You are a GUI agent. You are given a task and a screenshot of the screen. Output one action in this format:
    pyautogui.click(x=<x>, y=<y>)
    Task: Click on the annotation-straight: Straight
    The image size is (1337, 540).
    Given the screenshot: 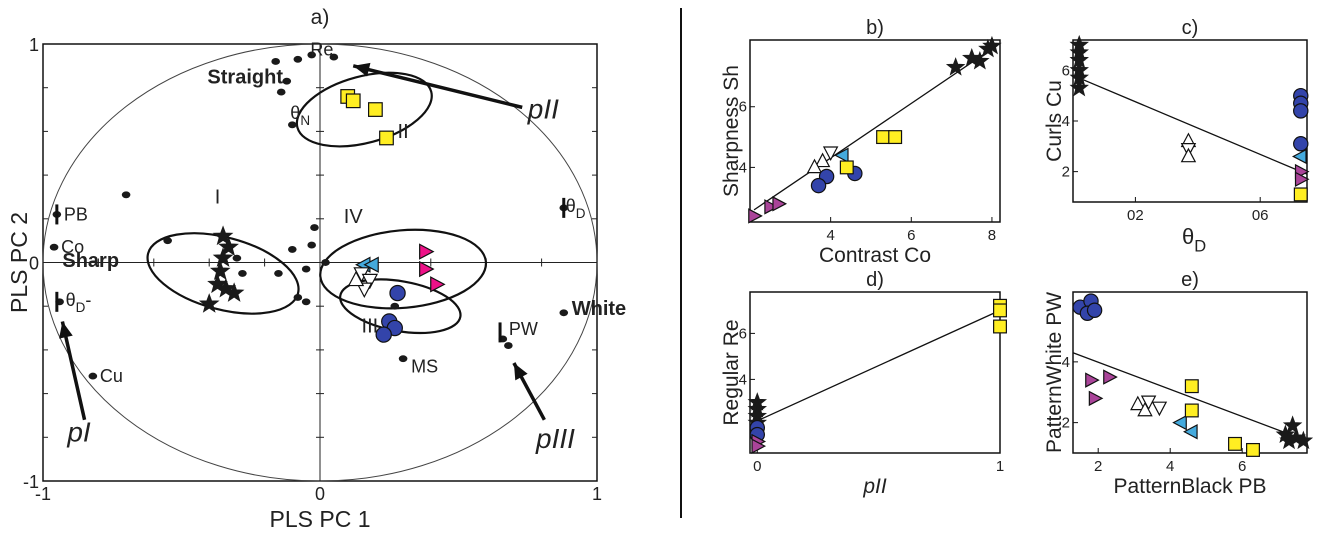 What is the action you would take?
    pyautogui.click(x=245, y=77)
    